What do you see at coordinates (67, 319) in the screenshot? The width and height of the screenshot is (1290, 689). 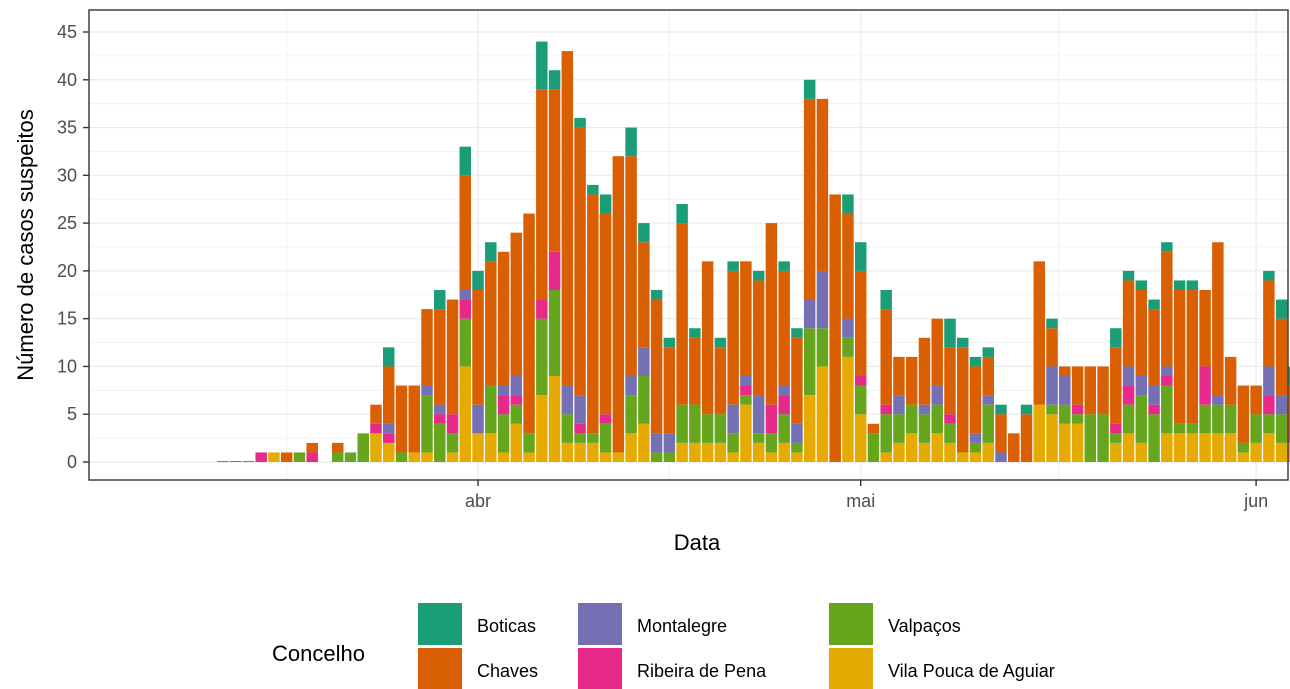 I see `y-tick-label: 15` at bounding box center [67, 319].